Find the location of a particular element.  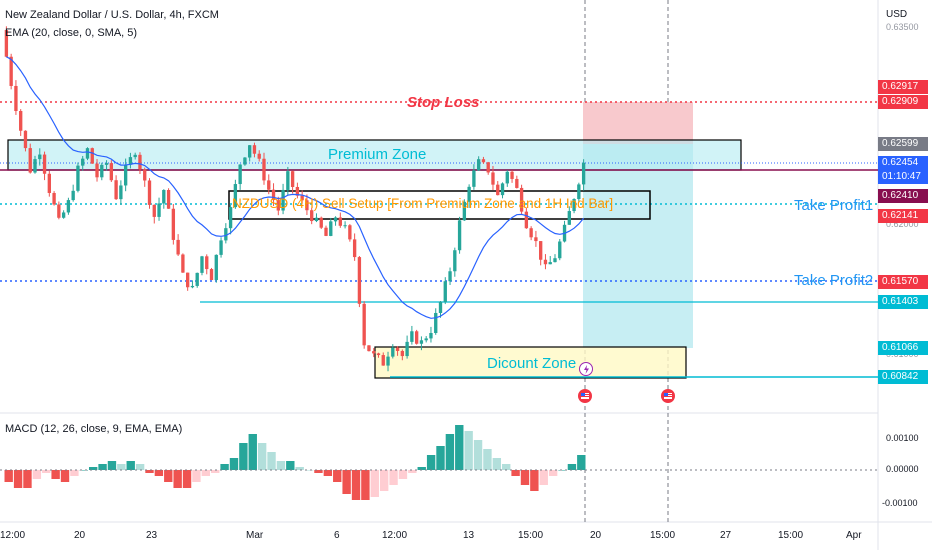

price-badge-premium-bottom: 0.62410 is located at coordinates (903, 196).